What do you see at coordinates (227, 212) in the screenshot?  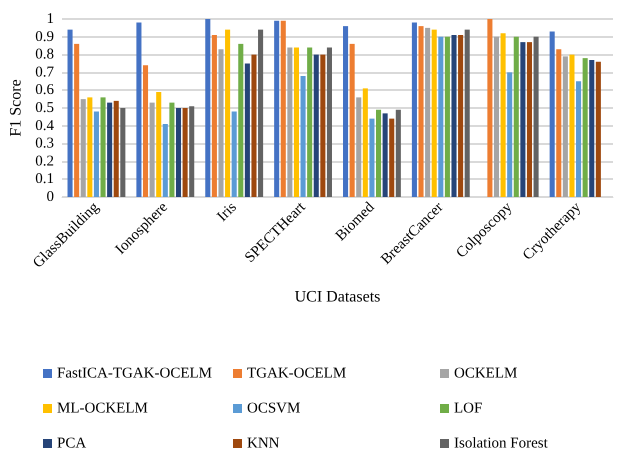 I see `x-tick-label: Iris` at bounding box center [227, 212].